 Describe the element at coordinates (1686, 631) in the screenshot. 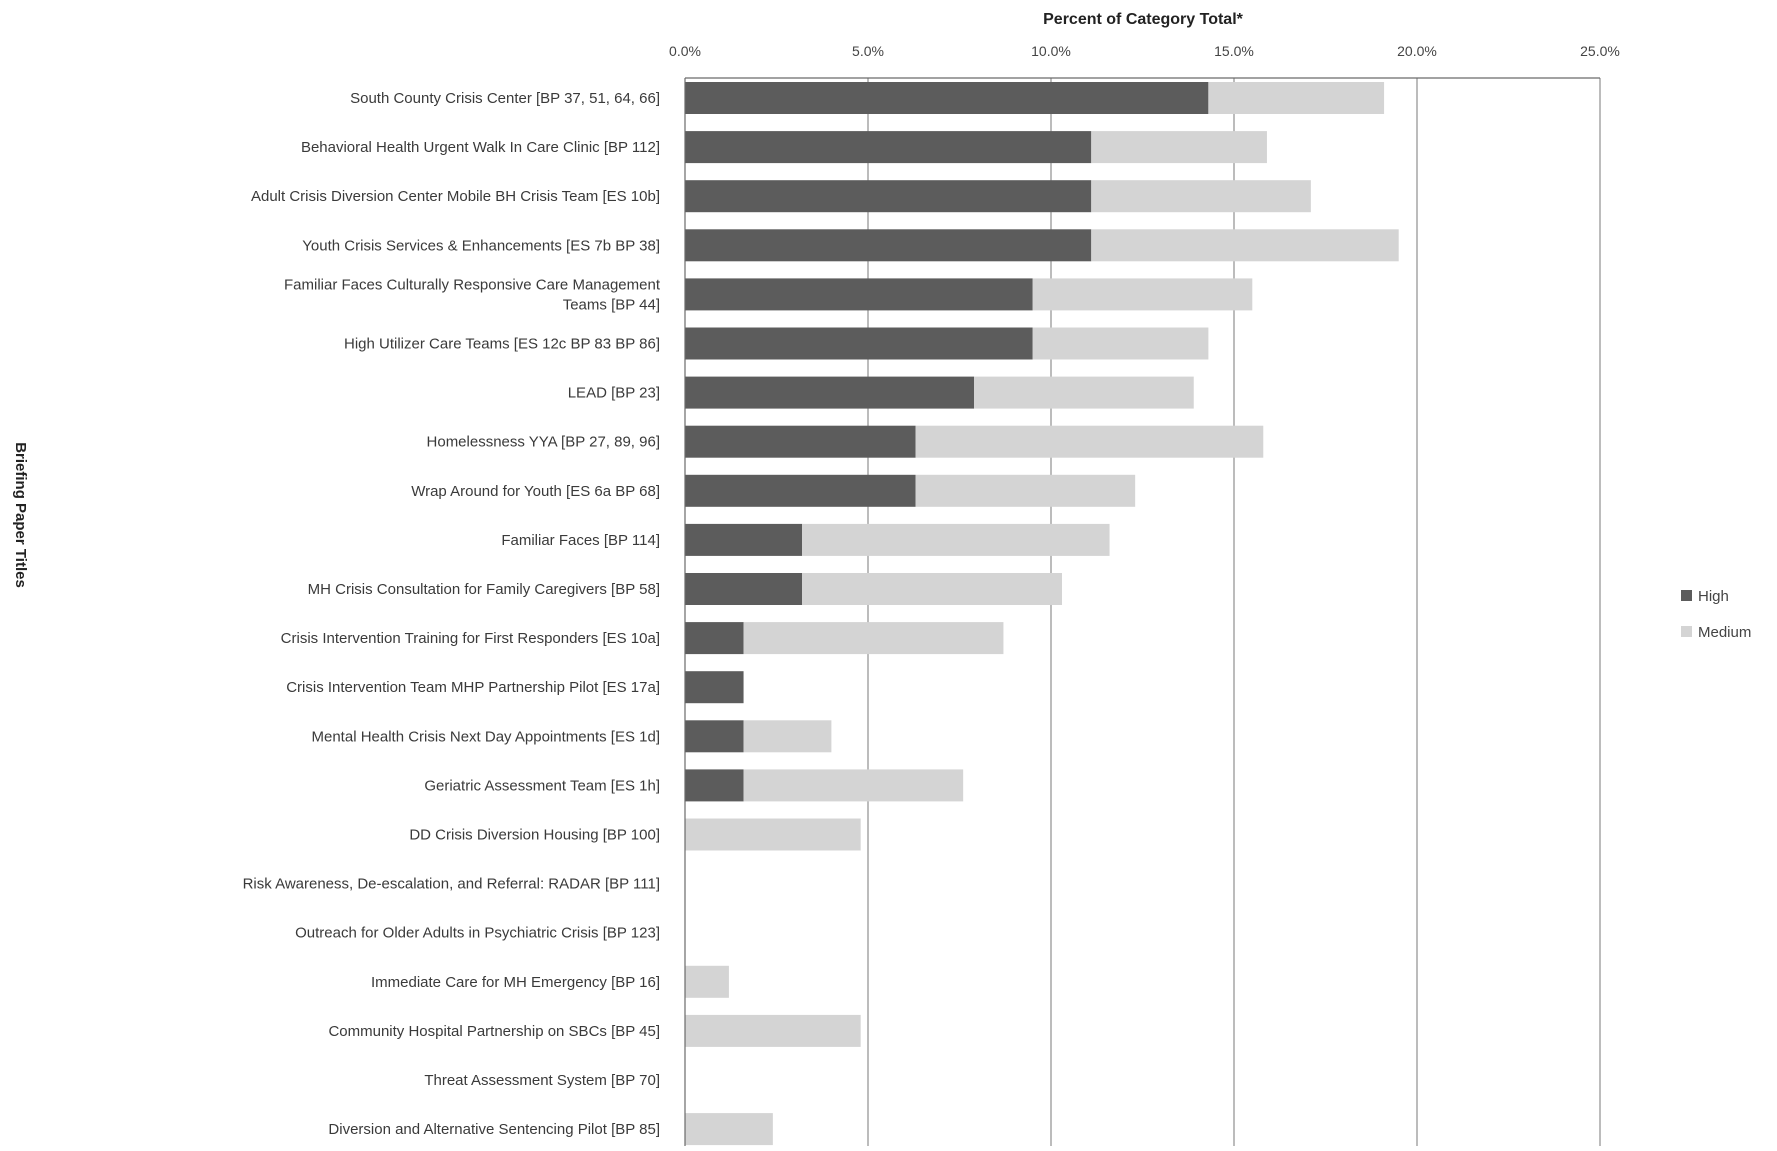

I see `legend-swatch-medium` at that location.